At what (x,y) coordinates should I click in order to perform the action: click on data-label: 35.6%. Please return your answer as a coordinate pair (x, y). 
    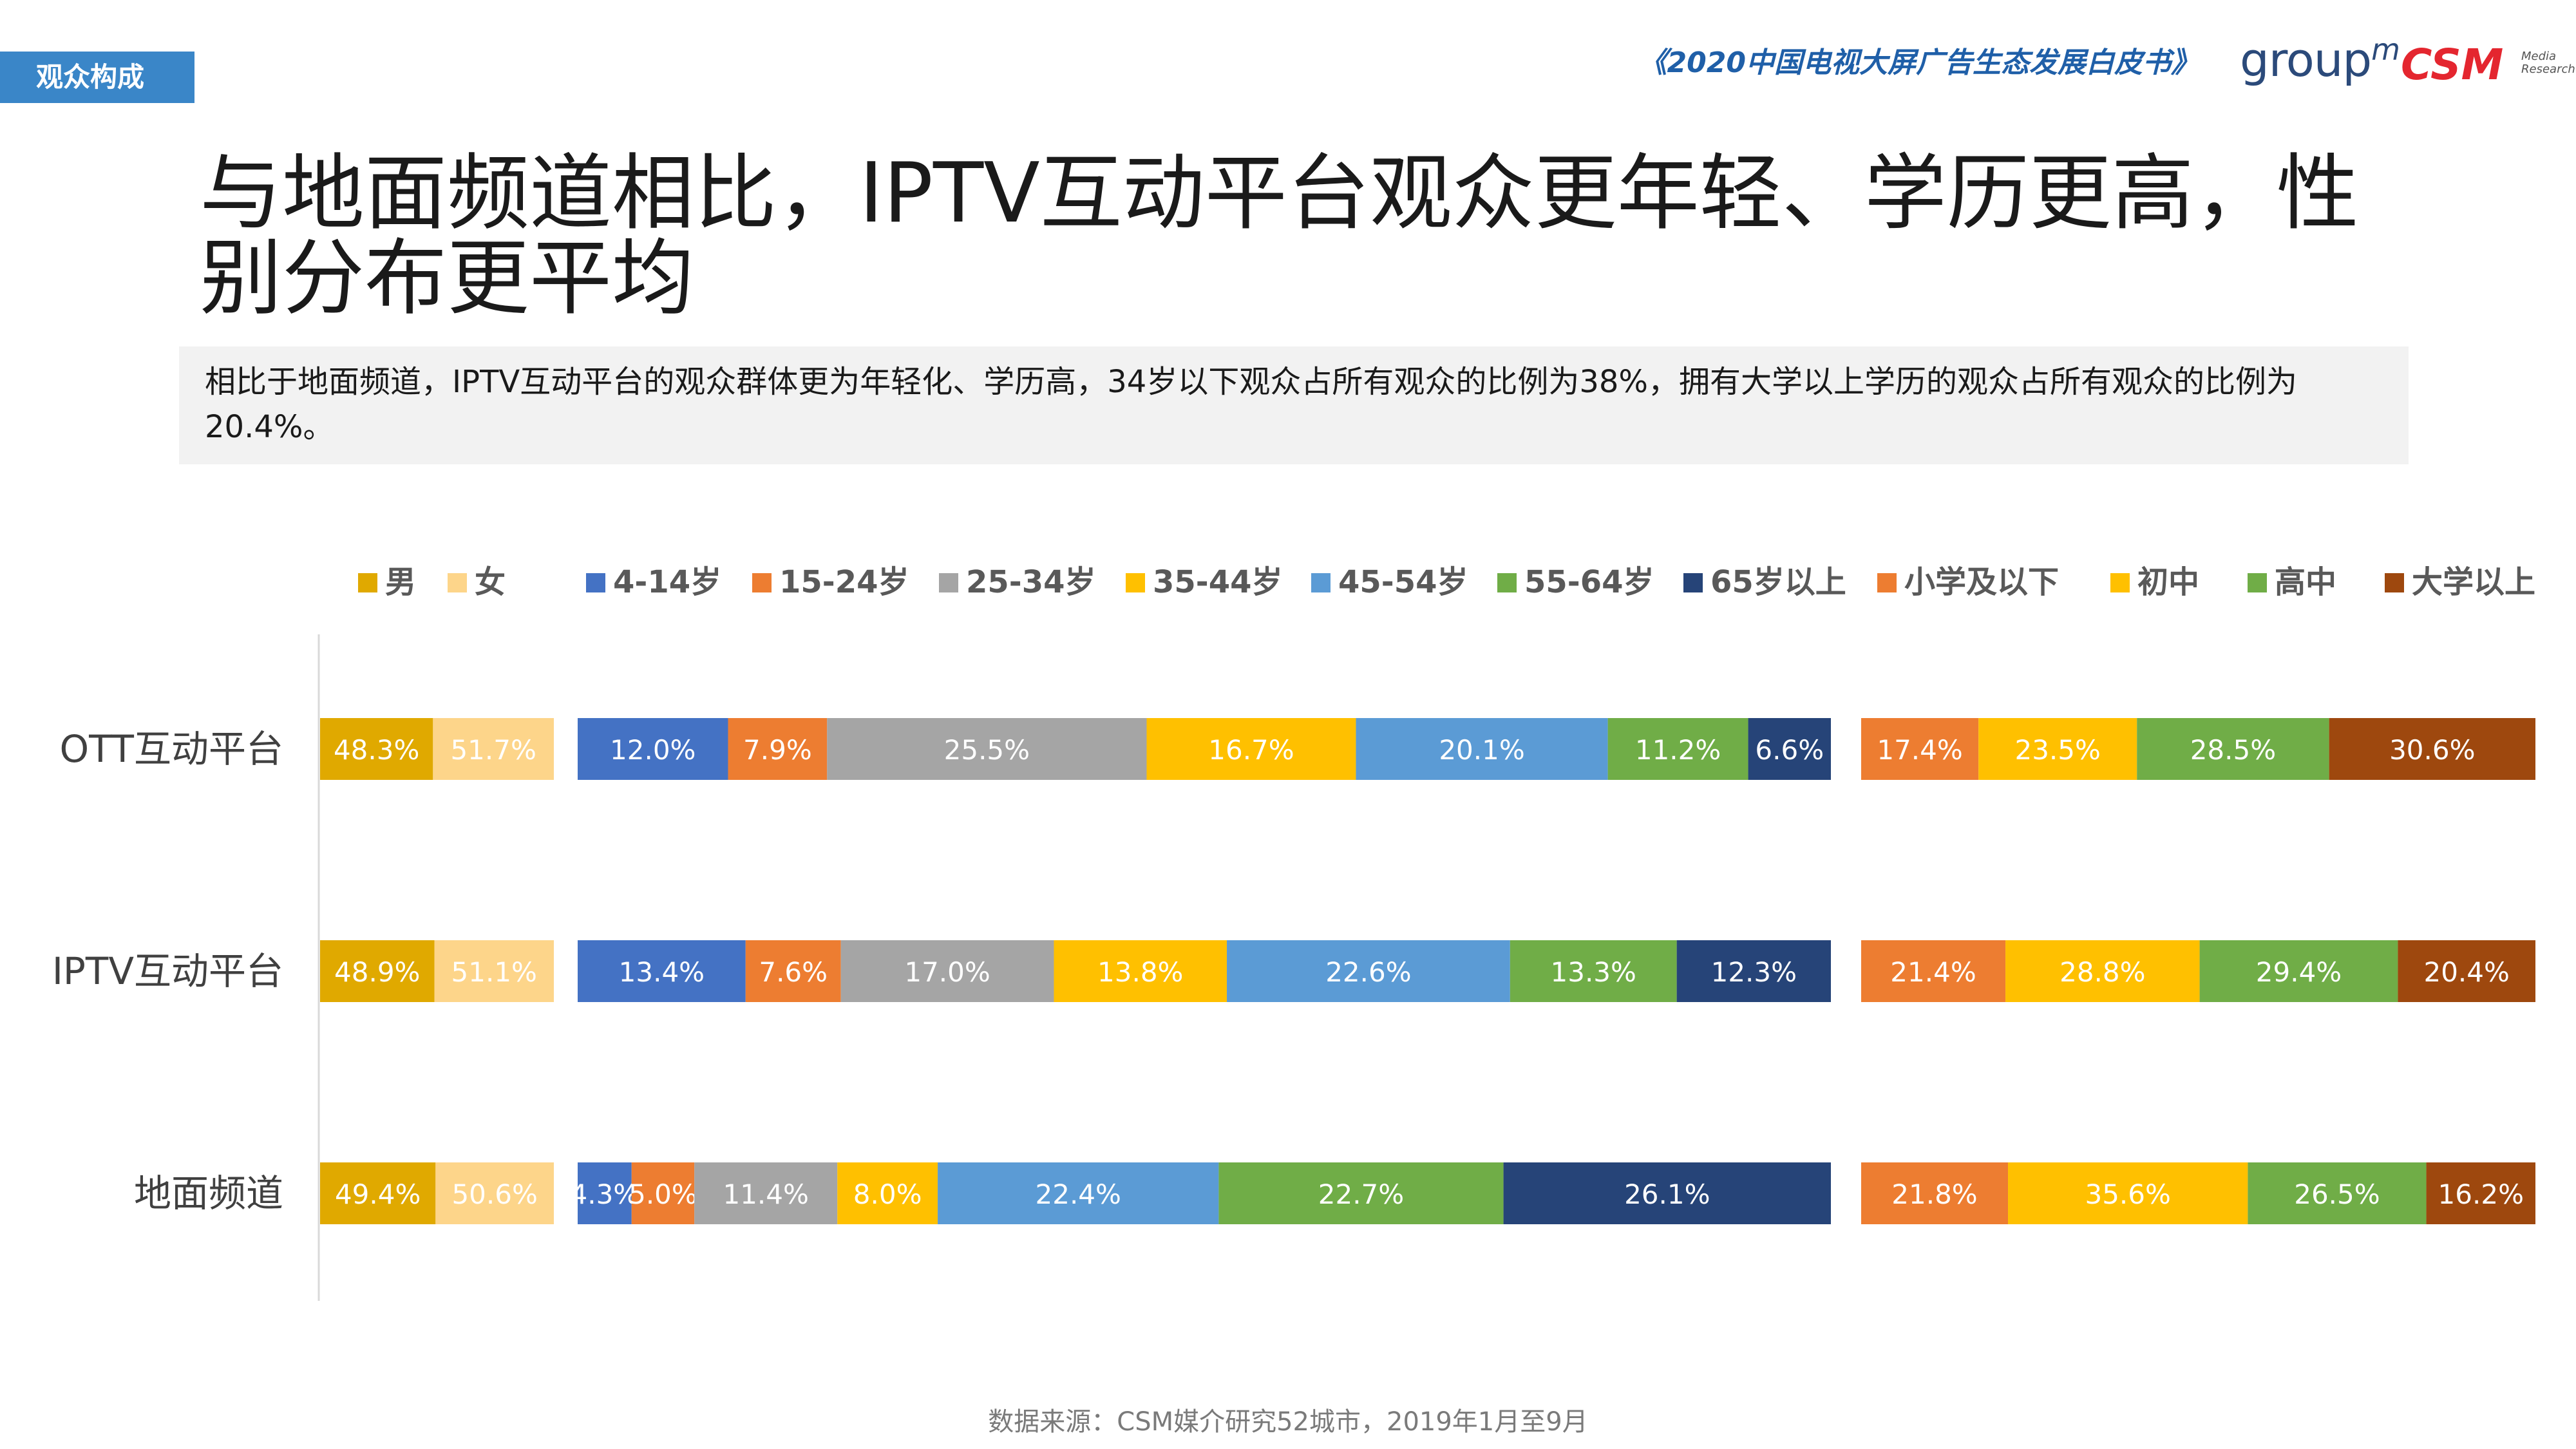
    Looking at the image, I should click on (2127, 1194).